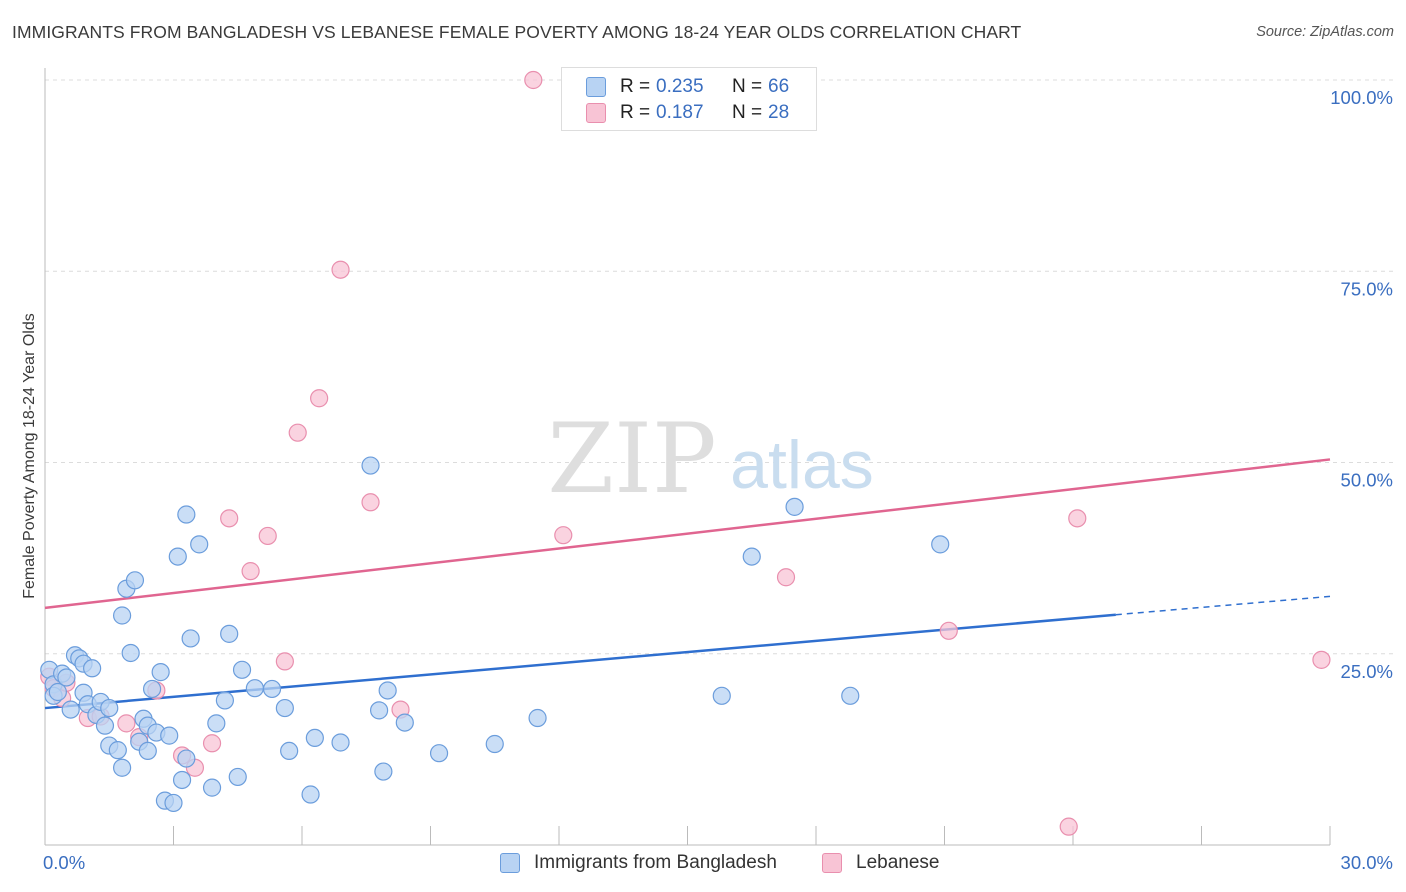 The image size is (1406, 892). Describe the element at coordinates (1367, 671) in the screenshot. I see `y-tick-label: 25.0%` at that location.